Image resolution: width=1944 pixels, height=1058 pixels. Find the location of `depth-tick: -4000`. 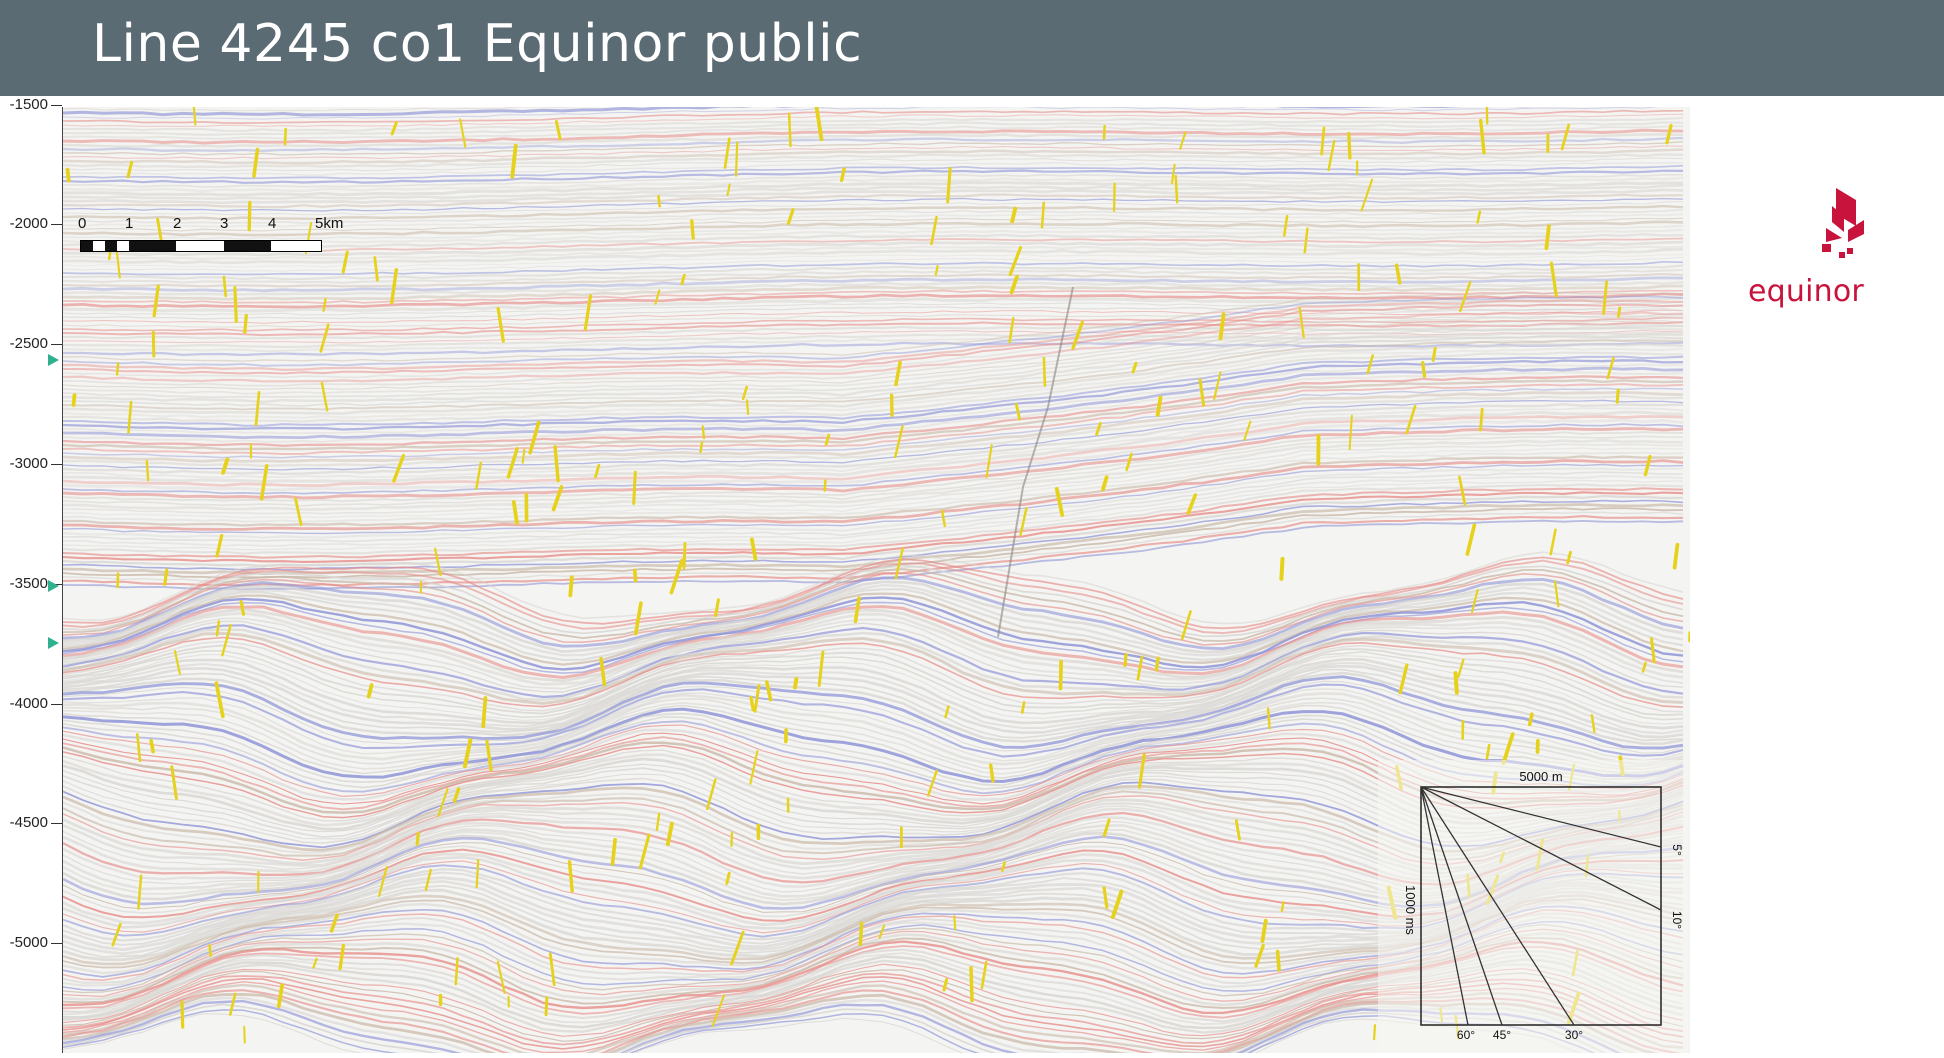

depth-tick: -4000 is located at coordinates (31, 704).